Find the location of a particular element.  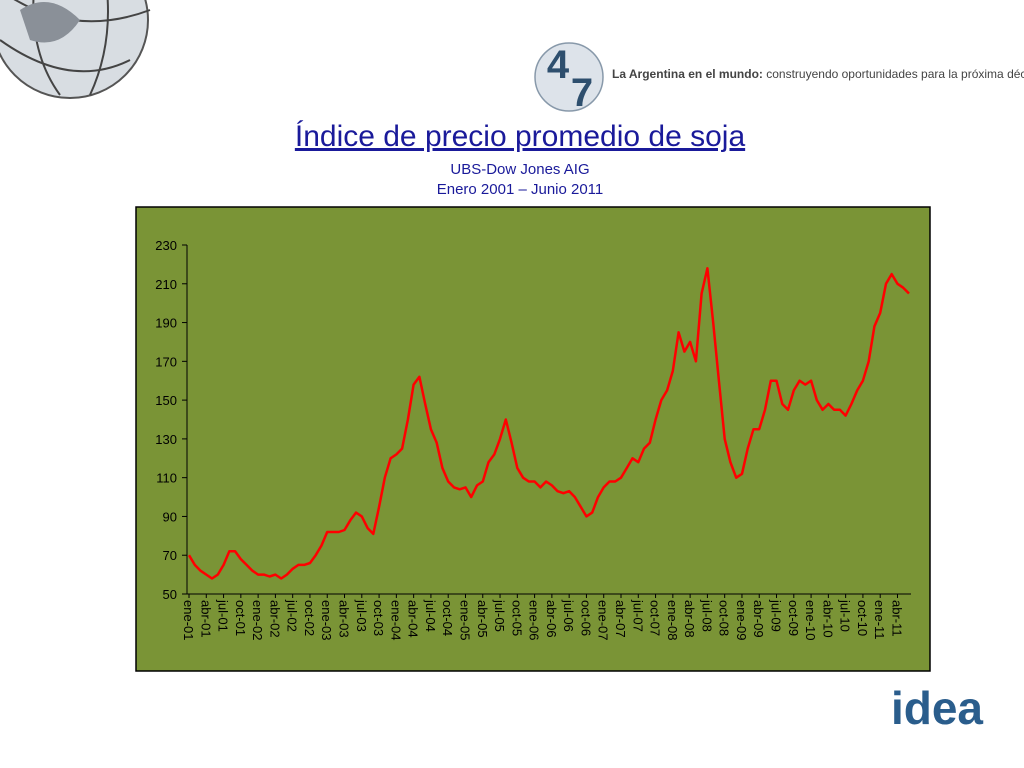

x-tick-label: jul-05 is located at coordinates (499, 615).